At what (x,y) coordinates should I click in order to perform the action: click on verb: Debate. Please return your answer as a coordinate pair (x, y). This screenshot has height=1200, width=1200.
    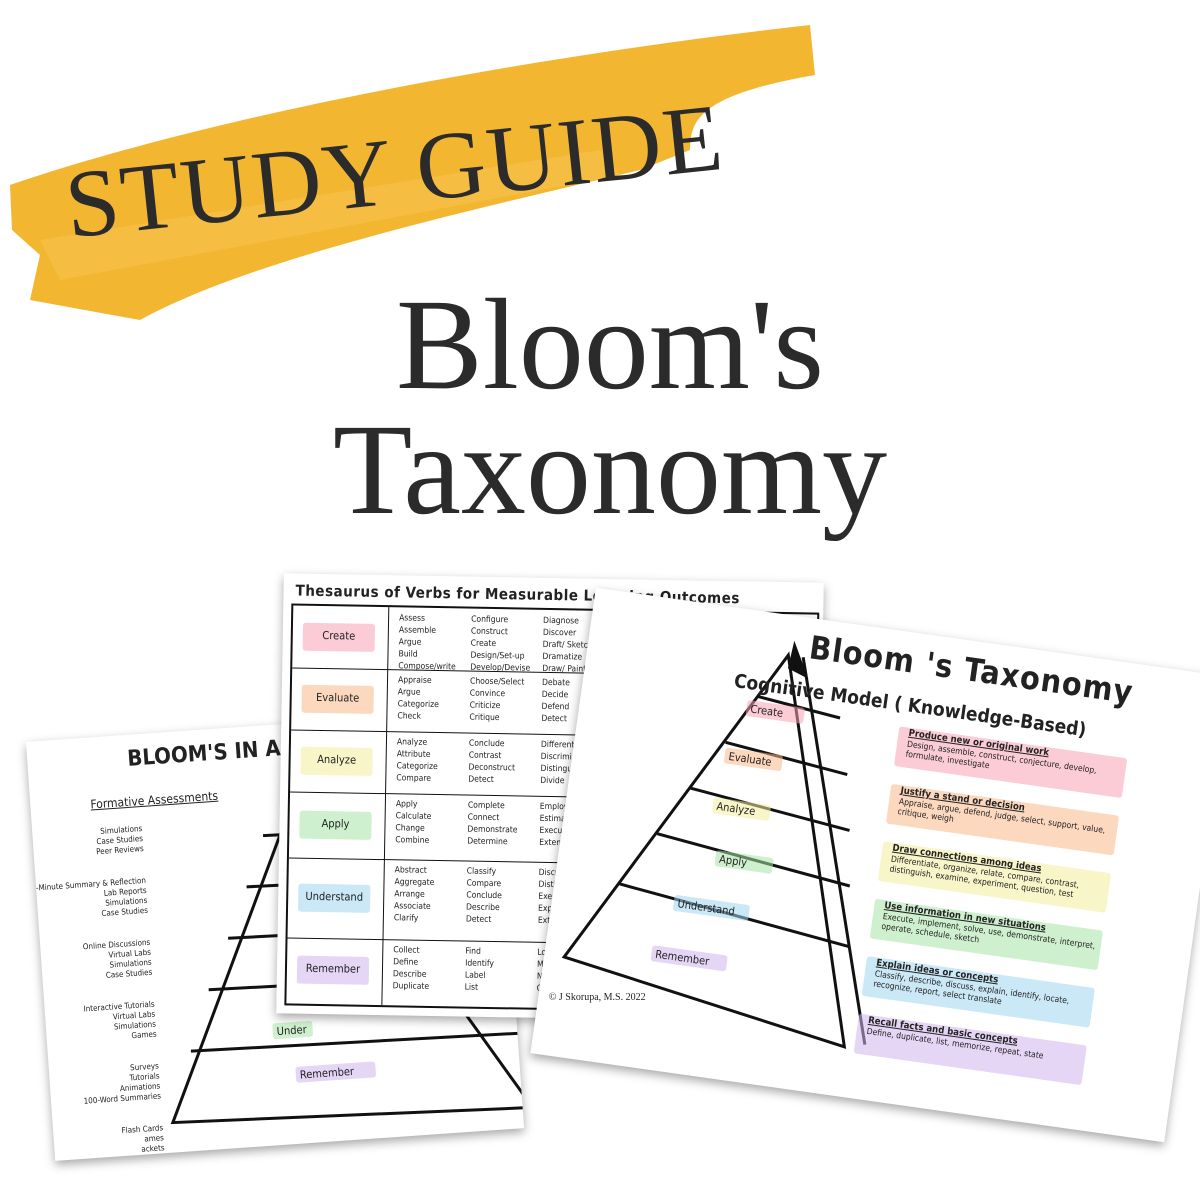
    Looking at the image, I should click on (555, 683).